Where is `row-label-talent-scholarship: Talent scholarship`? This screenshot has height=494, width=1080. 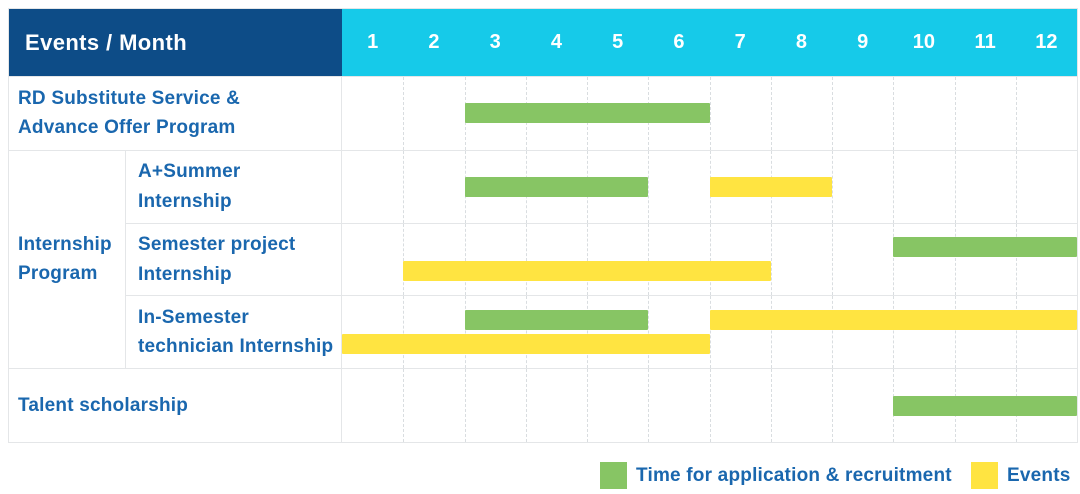
row-label-talent-scholarship: Talent scholarship is located at coordinates (175, 405).